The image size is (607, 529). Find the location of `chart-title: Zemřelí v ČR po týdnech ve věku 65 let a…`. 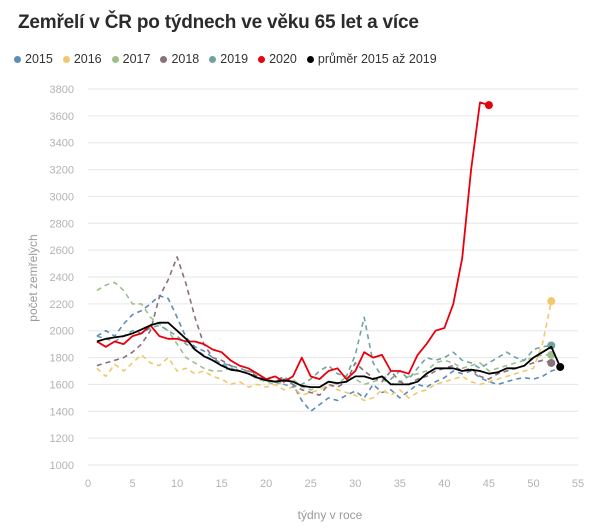

chart-title: Zemřelí v ČR po týdnech ve věku 65 let a… is located at coordinates (218, 22).